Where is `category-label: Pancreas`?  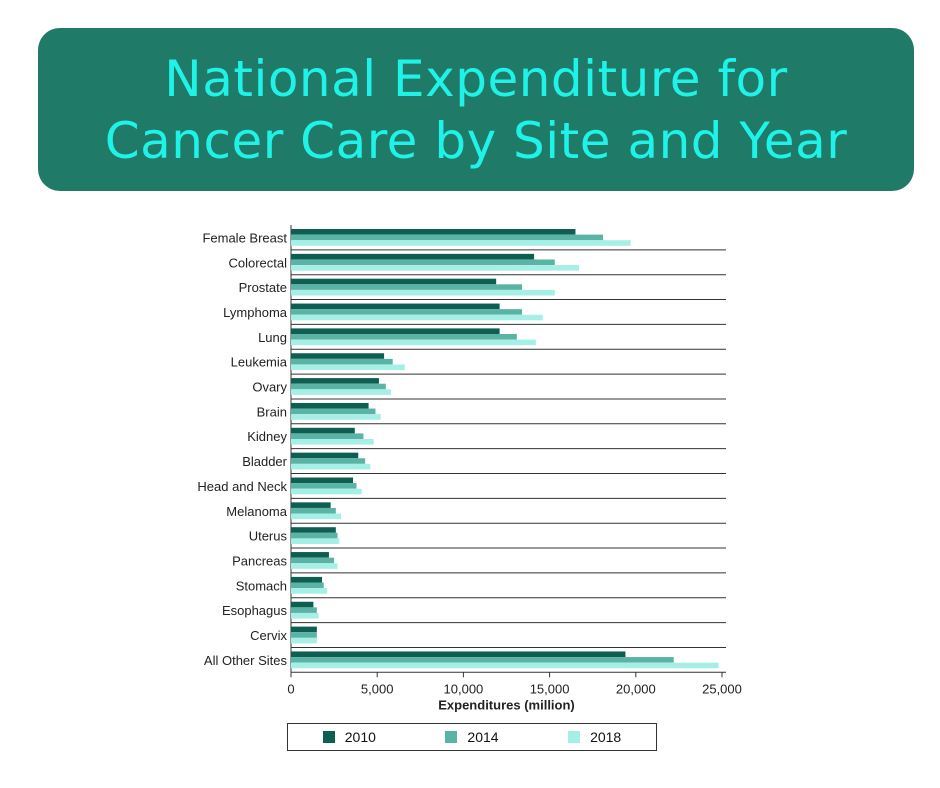 category-label: Pancreas is located at coordinates (259, 560).